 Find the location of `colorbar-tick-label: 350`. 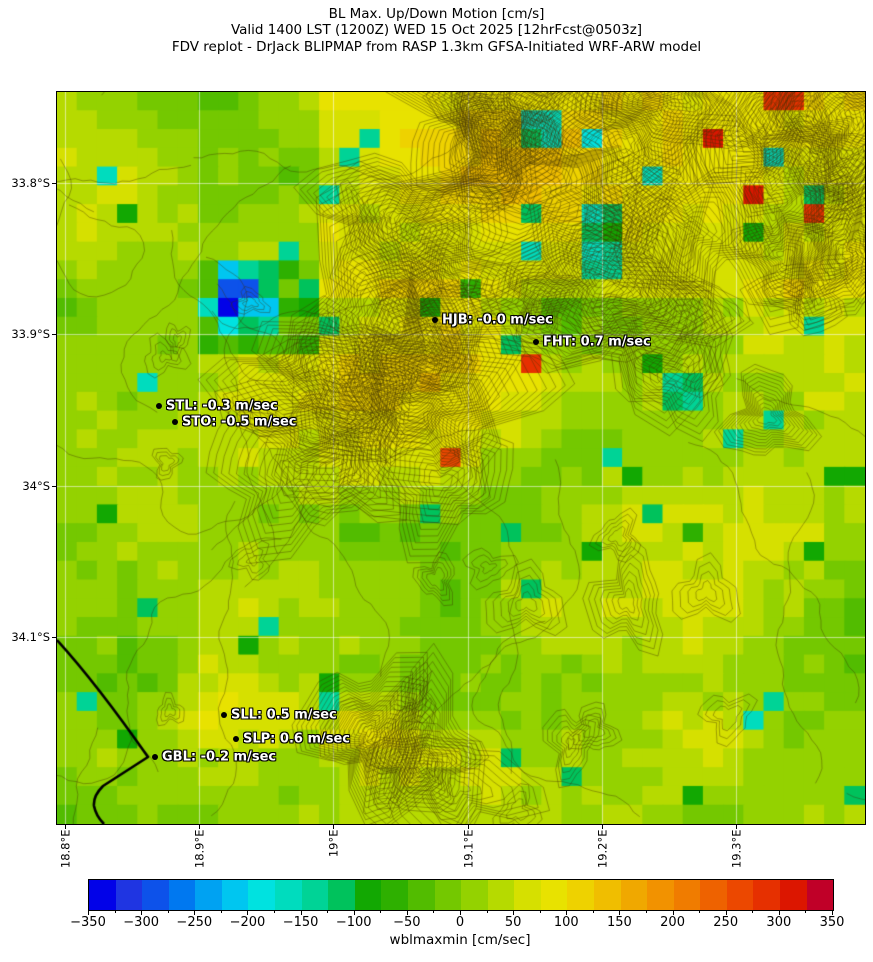

colorbar-tick-label: 350 is located at coordinates (832, 922).